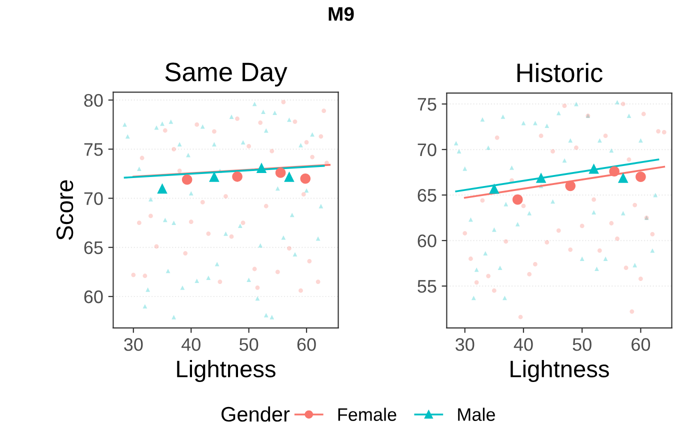  I want to click on y-tick-label: 60, so click(93, 297).